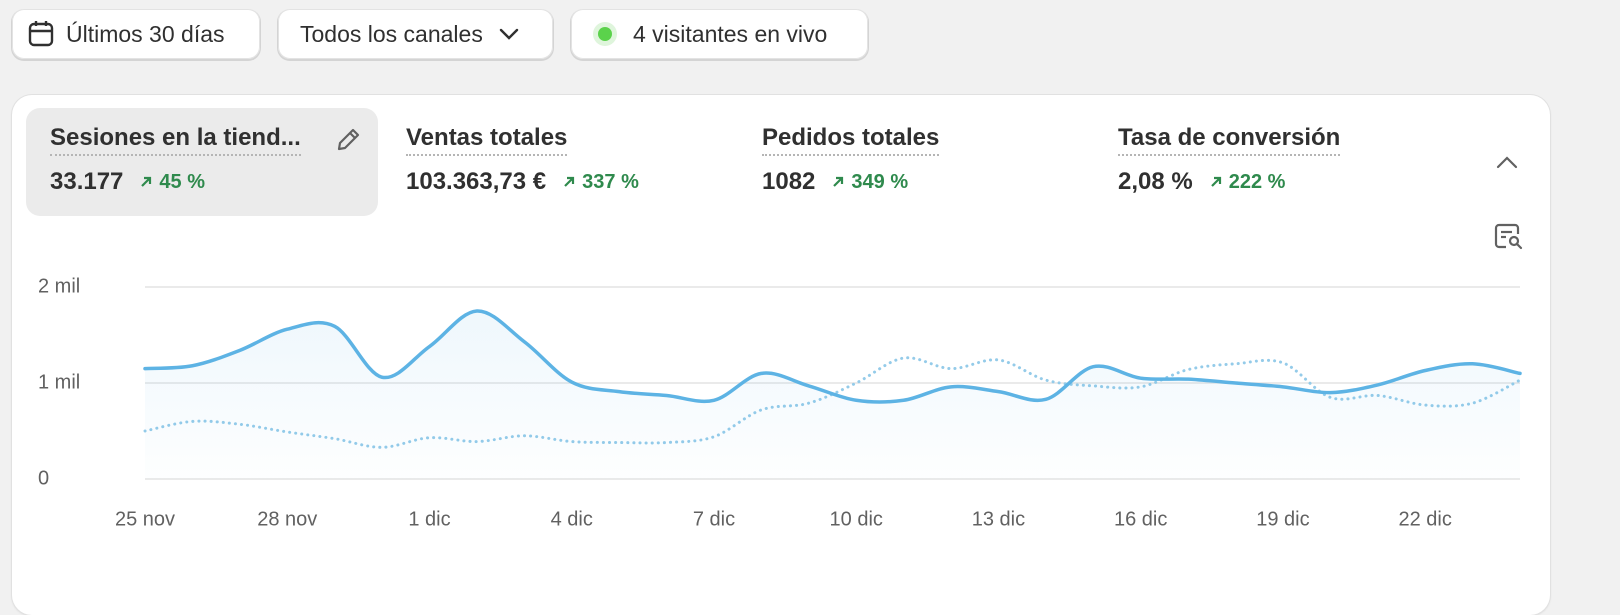  Describe the element at coordinates (214, 182) in the screenshot. I see `metric-row: 33.177 45 %` at that location.